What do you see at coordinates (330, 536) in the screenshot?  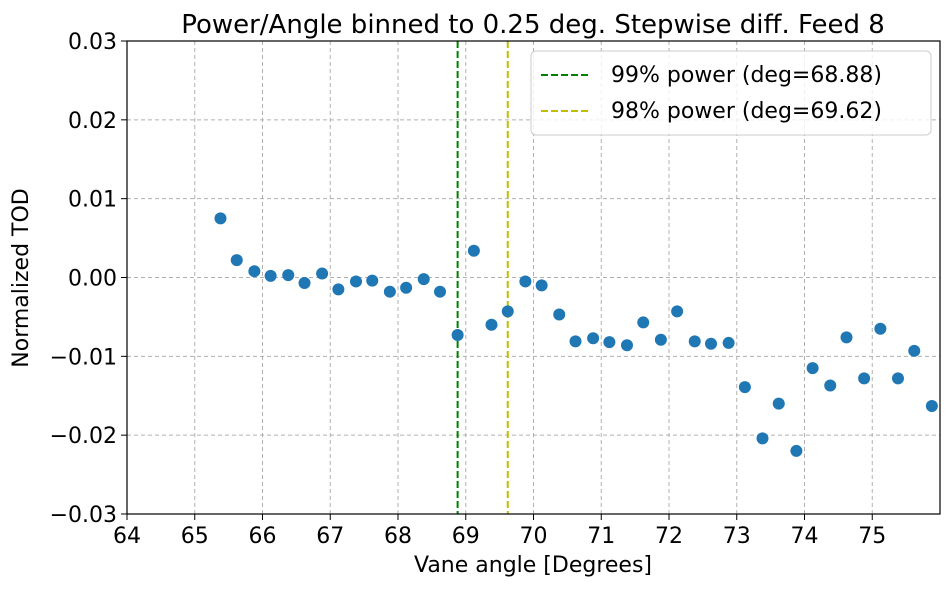 I see `x-tick-label: 67` at bounding box center [330, 536].